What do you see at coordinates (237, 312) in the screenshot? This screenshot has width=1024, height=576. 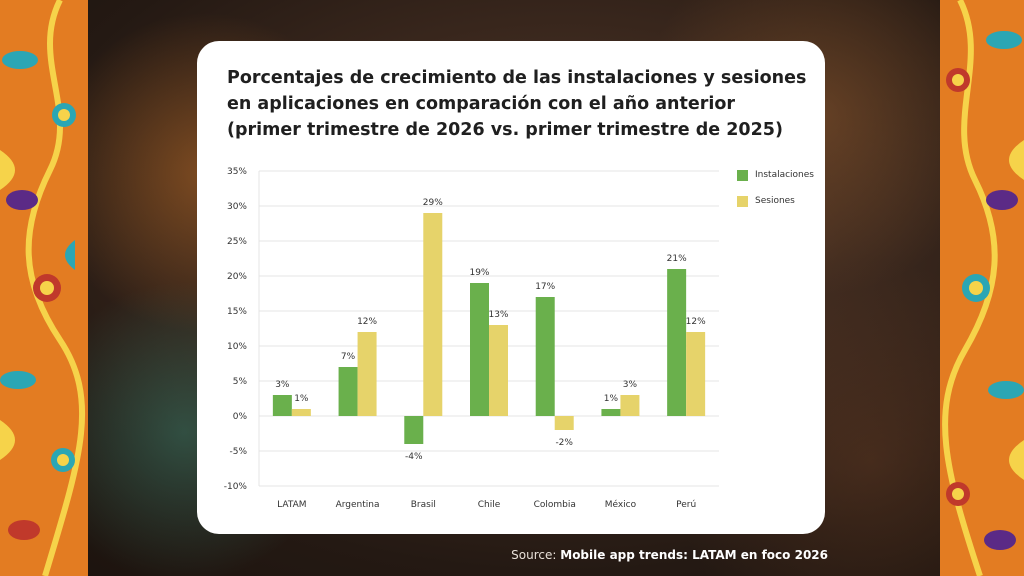 I see `y-tick-label: 15%` at bounding box center [237, 312].